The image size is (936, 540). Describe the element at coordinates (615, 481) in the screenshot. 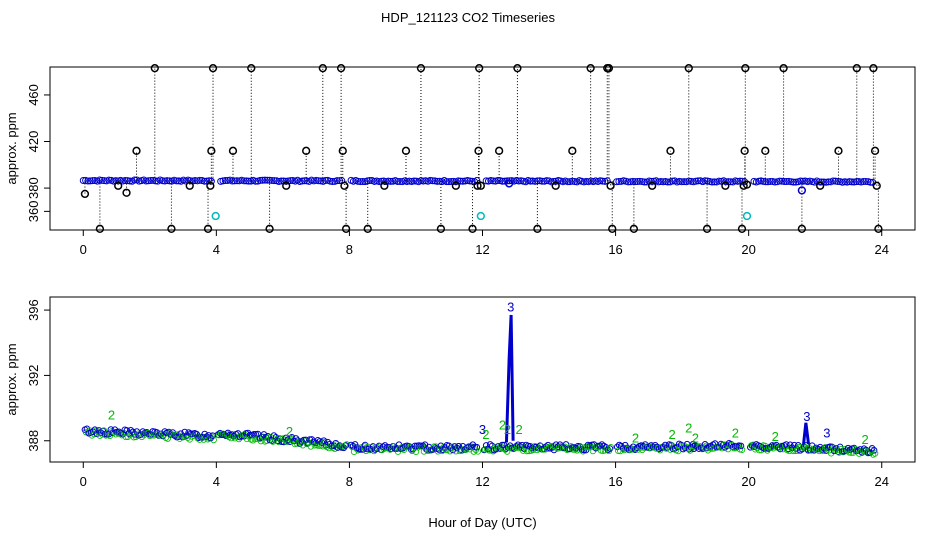

I see `x-tick-label: 16` at that location.